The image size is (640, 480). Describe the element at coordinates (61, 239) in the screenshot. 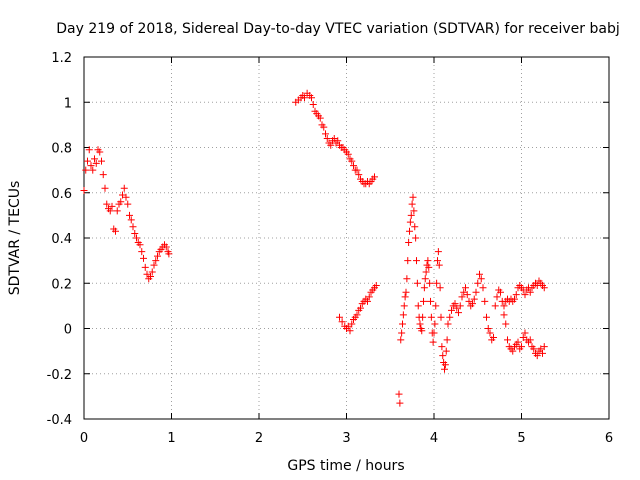

I see `y-tick-label: 0.4` at that location.